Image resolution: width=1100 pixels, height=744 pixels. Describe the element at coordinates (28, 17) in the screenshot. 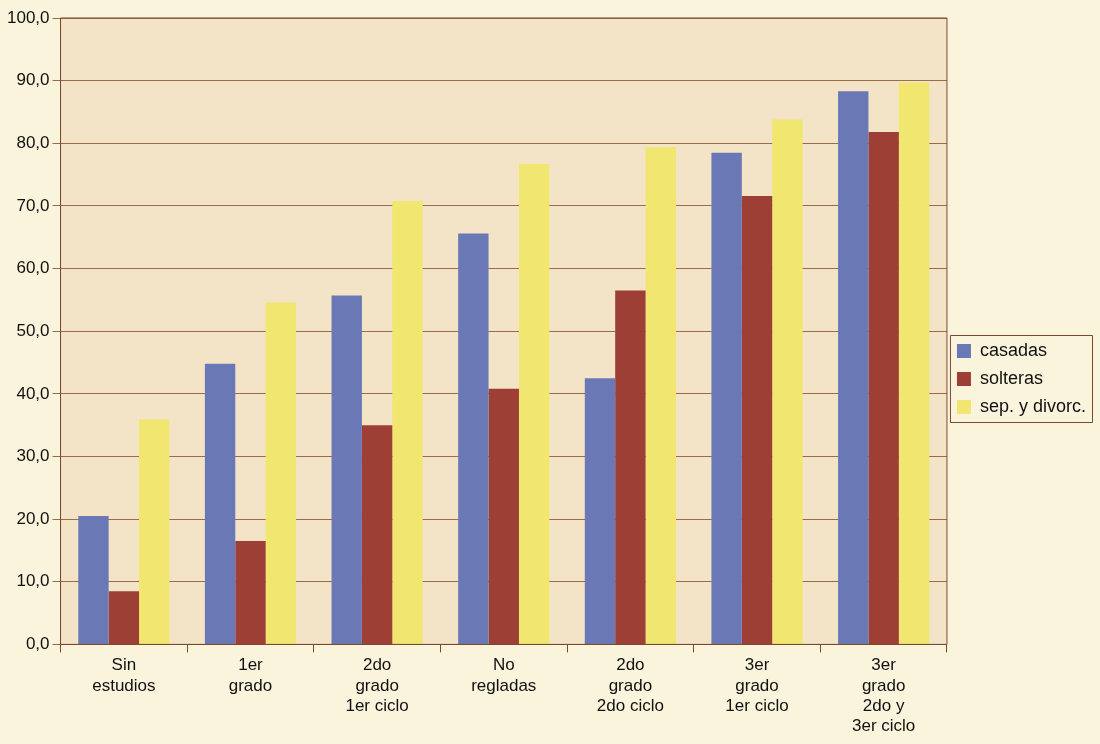

I see `y-tick-label: 100,0` at that location.